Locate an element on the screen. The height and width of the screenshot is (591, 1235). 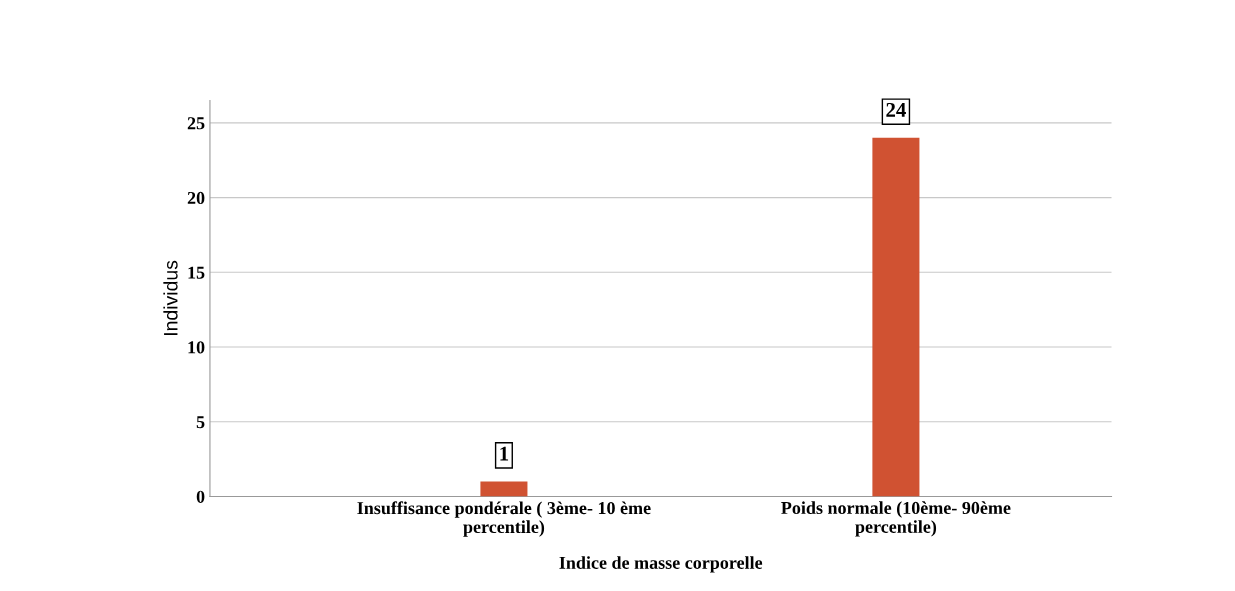
y-axis-title: Individus is located at coordinates (170, 298).